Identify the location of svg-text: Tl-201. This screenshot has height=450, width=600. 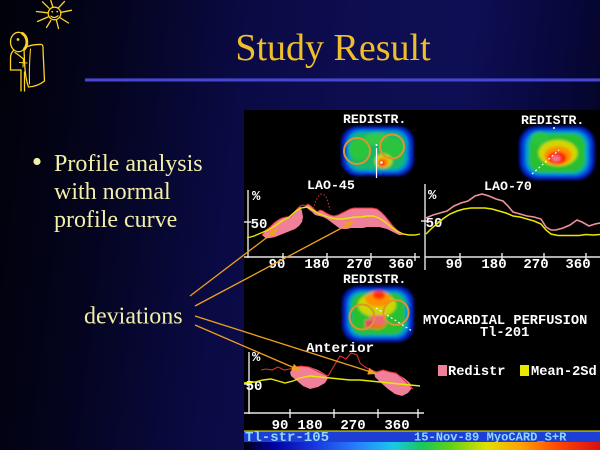
(504, 333).